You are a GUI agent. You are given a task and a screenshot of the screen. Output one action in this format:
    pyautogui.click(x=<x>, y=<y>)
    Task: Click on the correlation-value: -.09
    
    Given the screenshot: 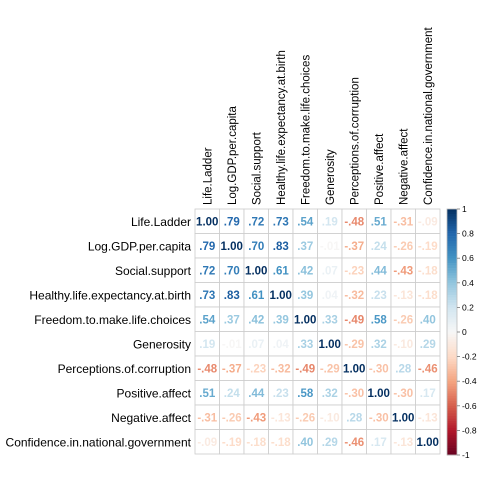 What is the action you would take?
    pyautogui.click(x=428, y=223)
    